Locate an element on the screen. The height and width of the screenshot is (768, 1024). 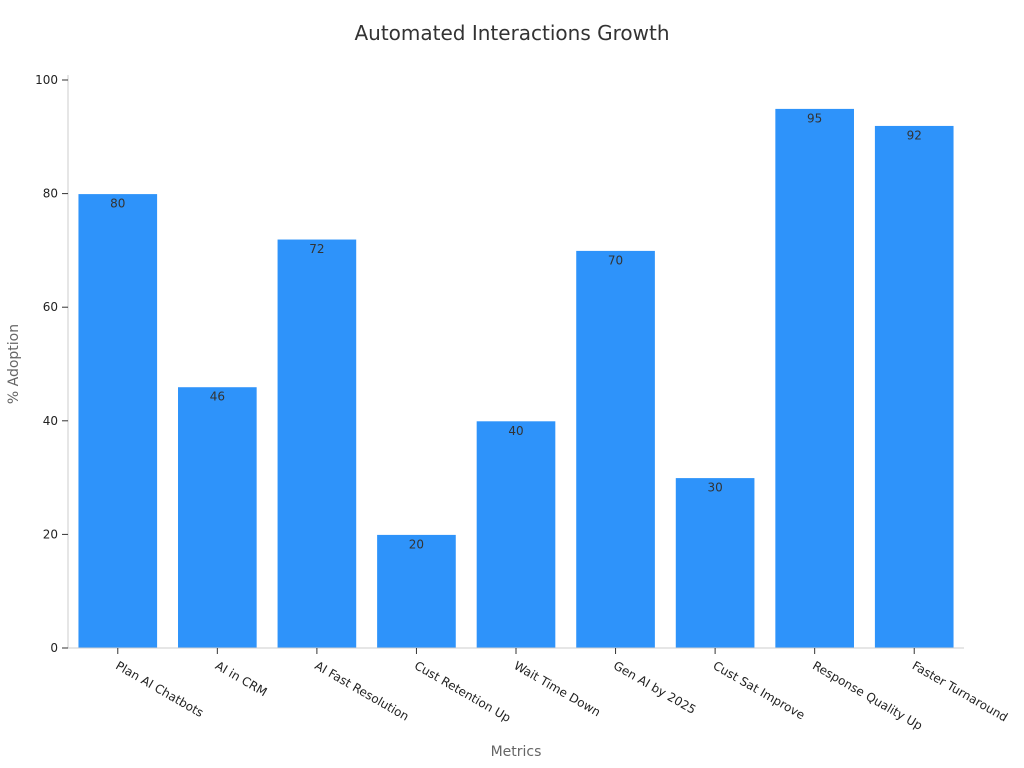
bar-value-label: 46 is located at coordinates (217, 397).